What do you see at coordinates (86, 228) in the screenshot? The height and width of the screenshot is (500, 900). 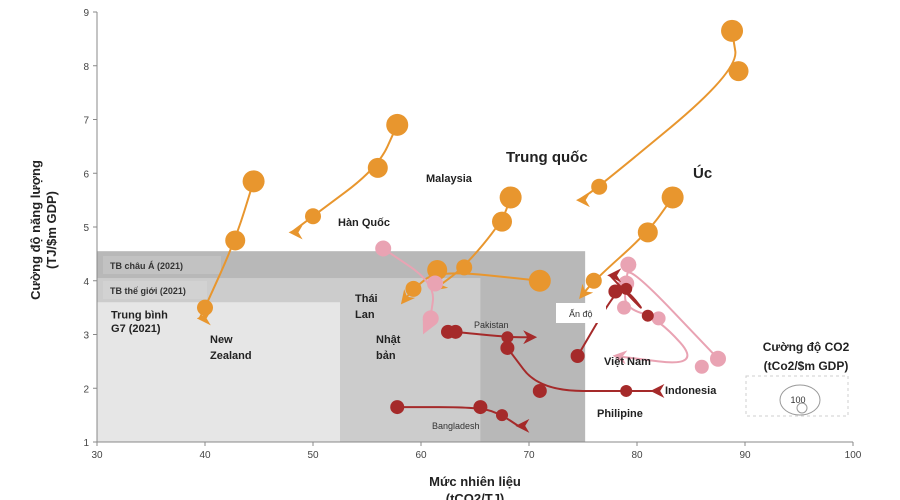 I see `y-tick-label: 5` at bounding box center [86, 228].